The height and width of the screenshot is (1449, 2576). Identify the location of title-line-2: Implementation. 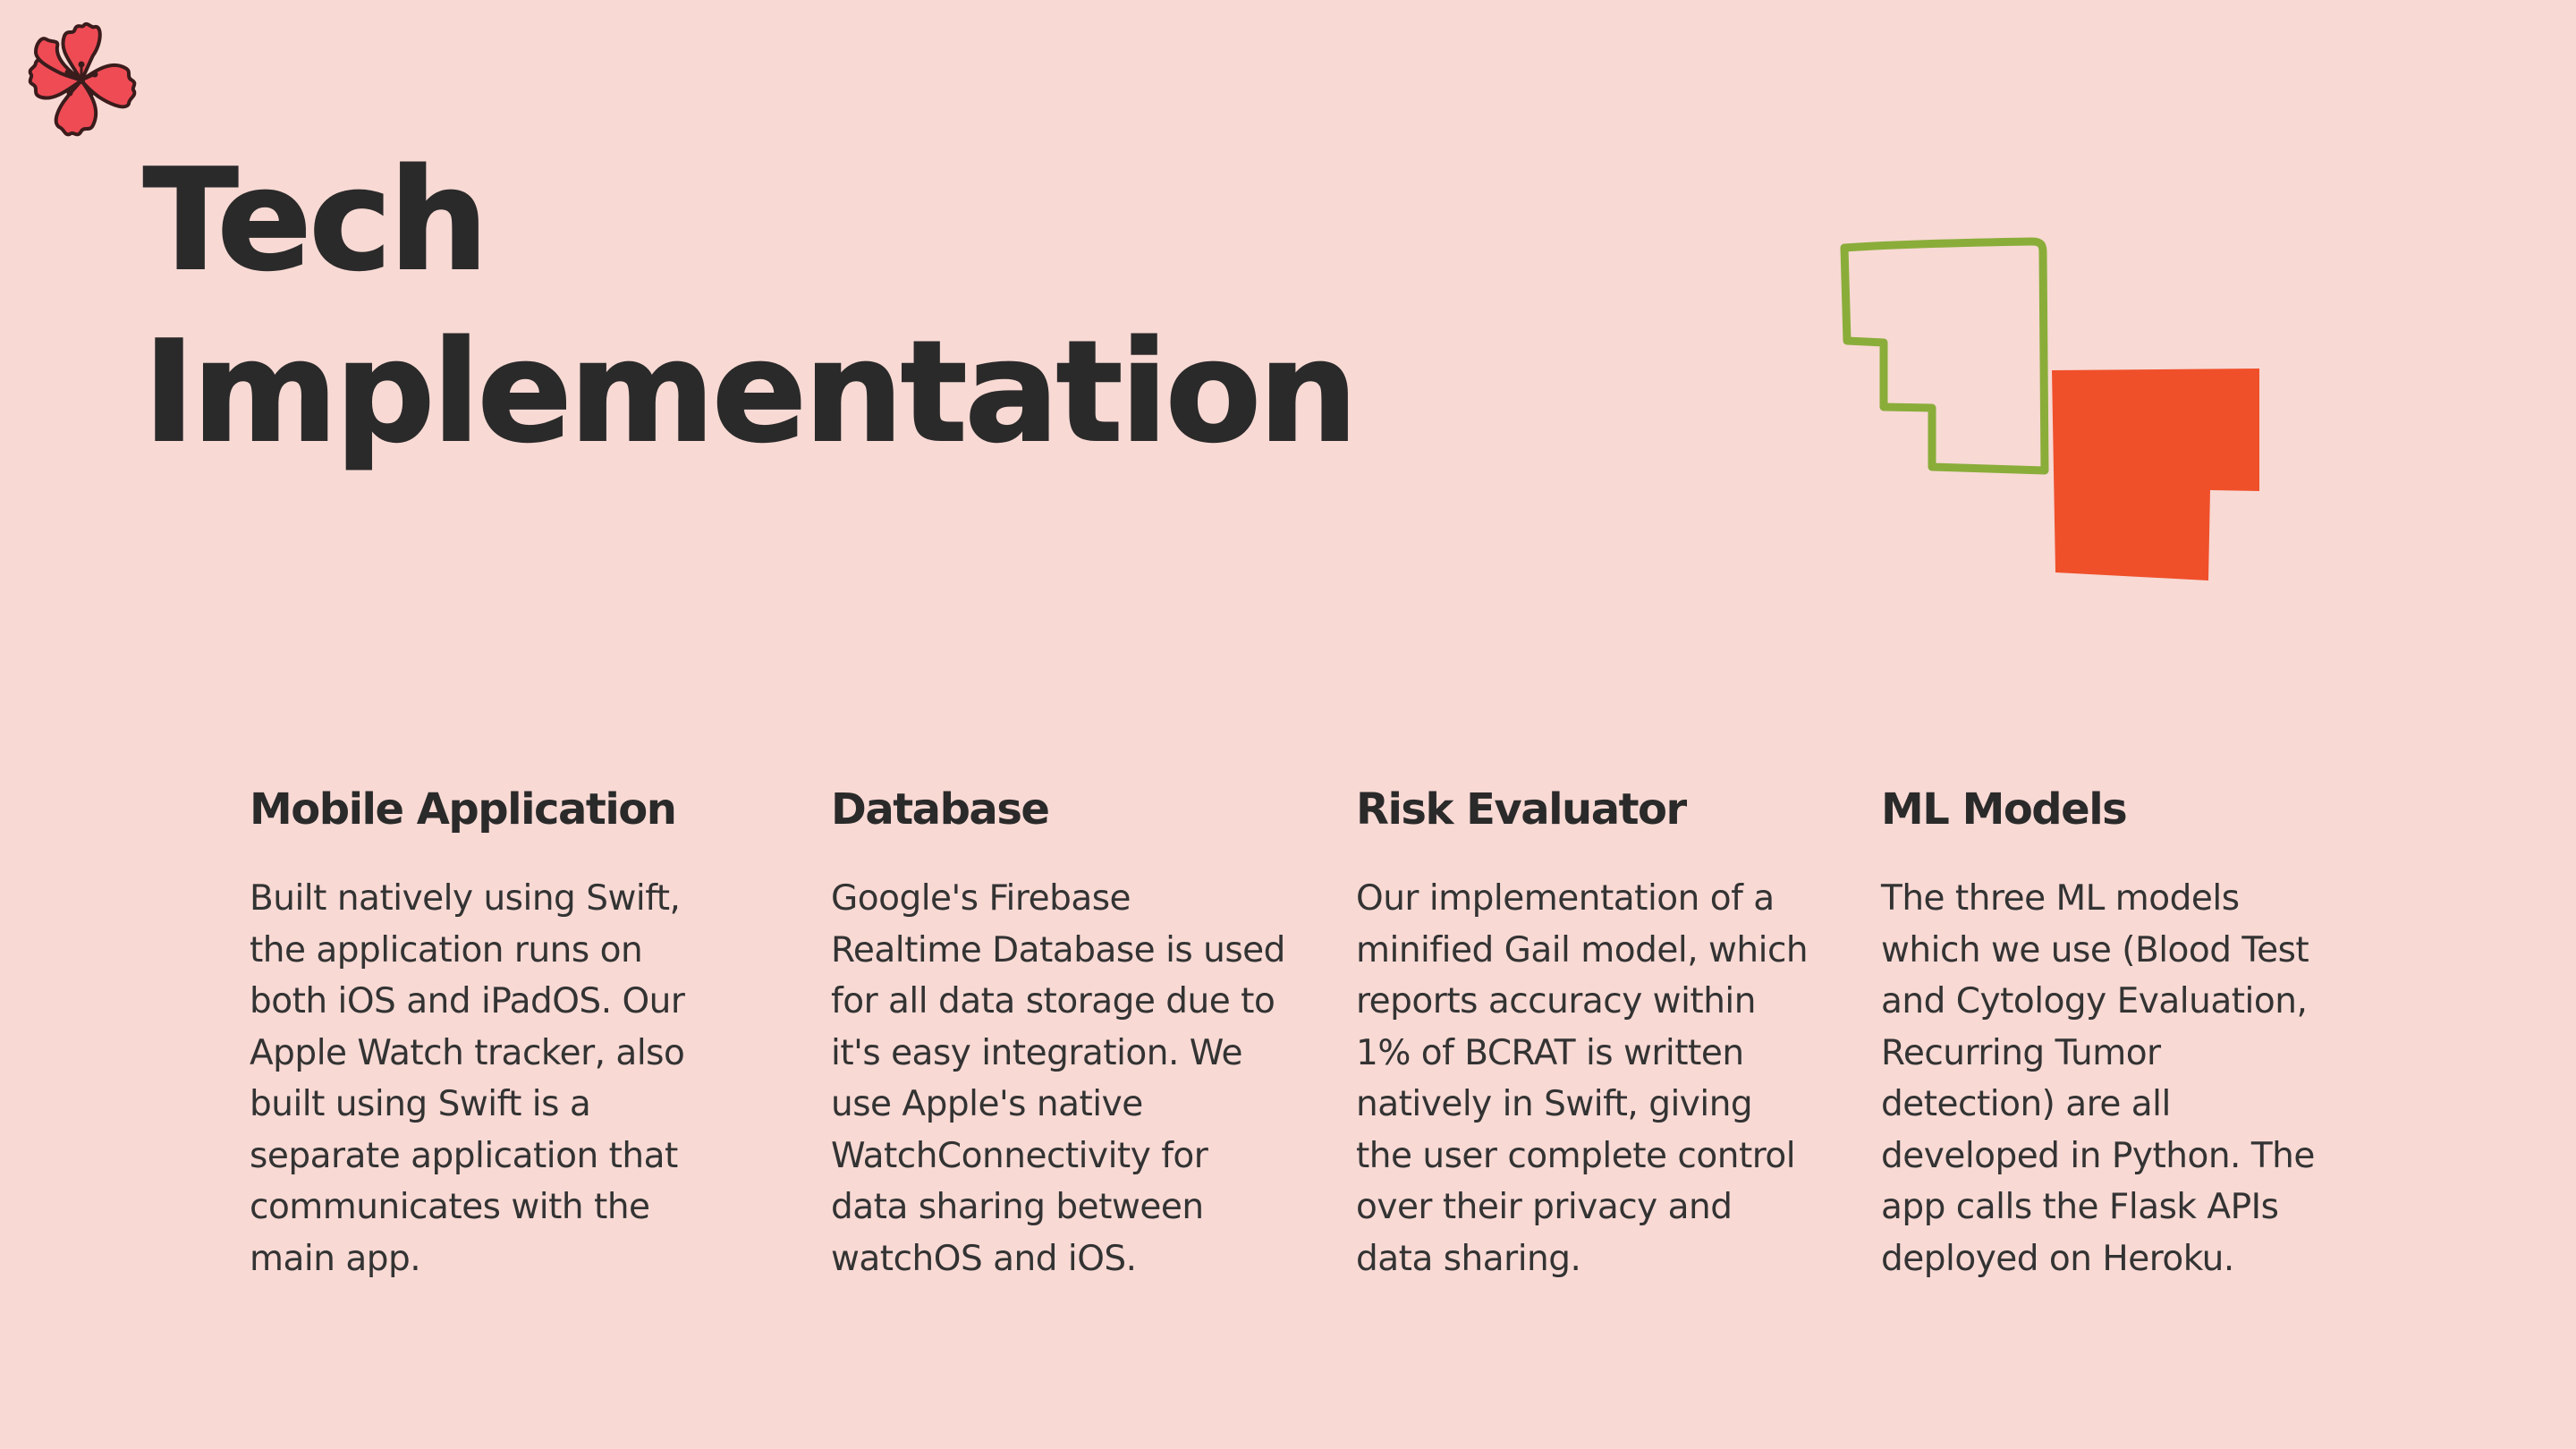
(750, 391).